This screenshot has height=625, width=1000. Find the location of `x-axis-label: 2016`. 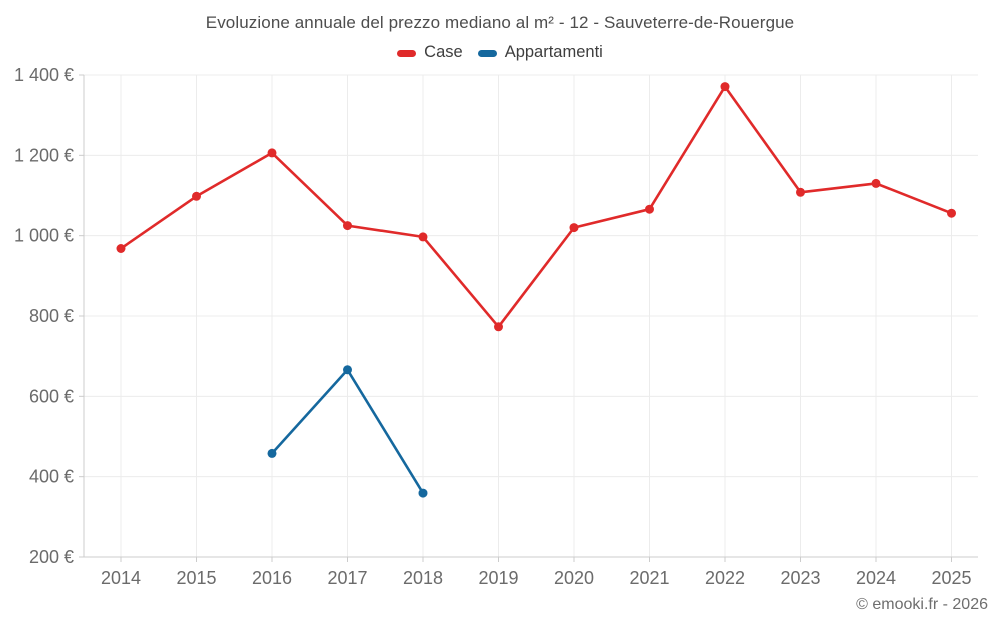

x-axis-label: 2016 is located at coordinates (272, 578).